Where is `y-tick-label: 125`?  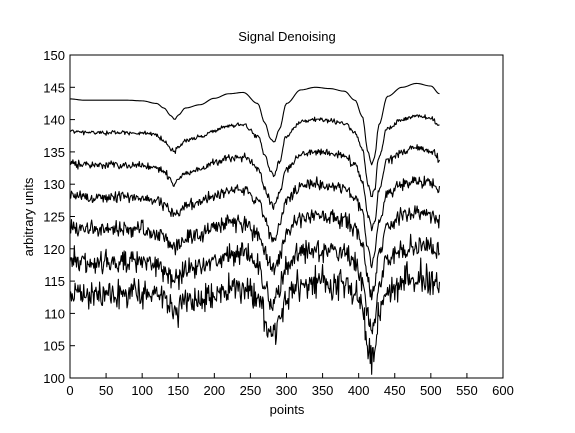
y-tick-label: 125 is located at coordinates (54, 217).